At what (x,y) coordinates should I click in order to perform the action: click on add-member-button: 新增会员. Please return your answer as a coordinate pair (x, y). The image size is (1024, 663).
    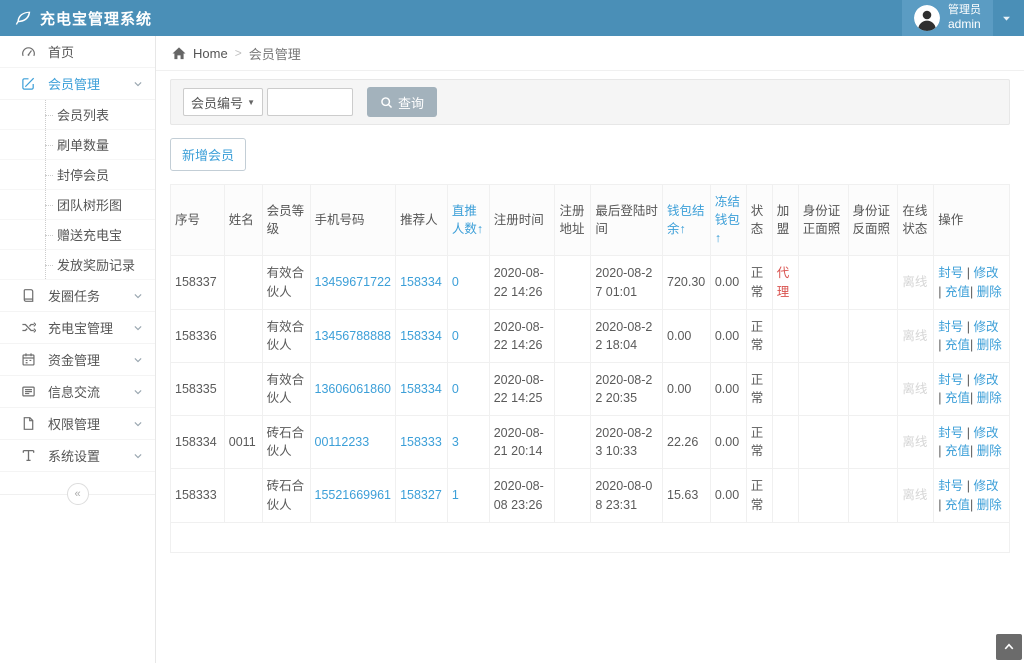
    Looking at the image, I should click on (208, 154).